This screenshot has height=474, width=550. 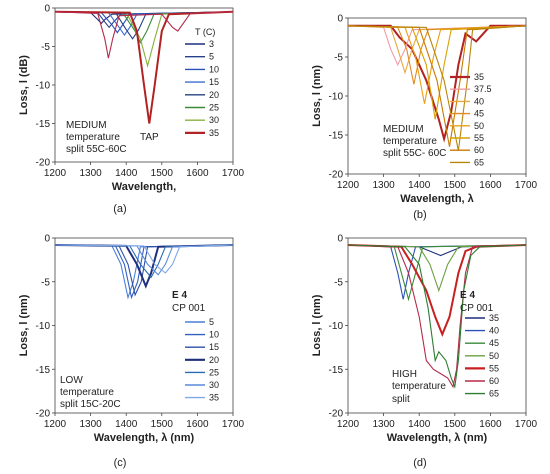 I want to click on legend-label: 3, so click(x=211, y=44).